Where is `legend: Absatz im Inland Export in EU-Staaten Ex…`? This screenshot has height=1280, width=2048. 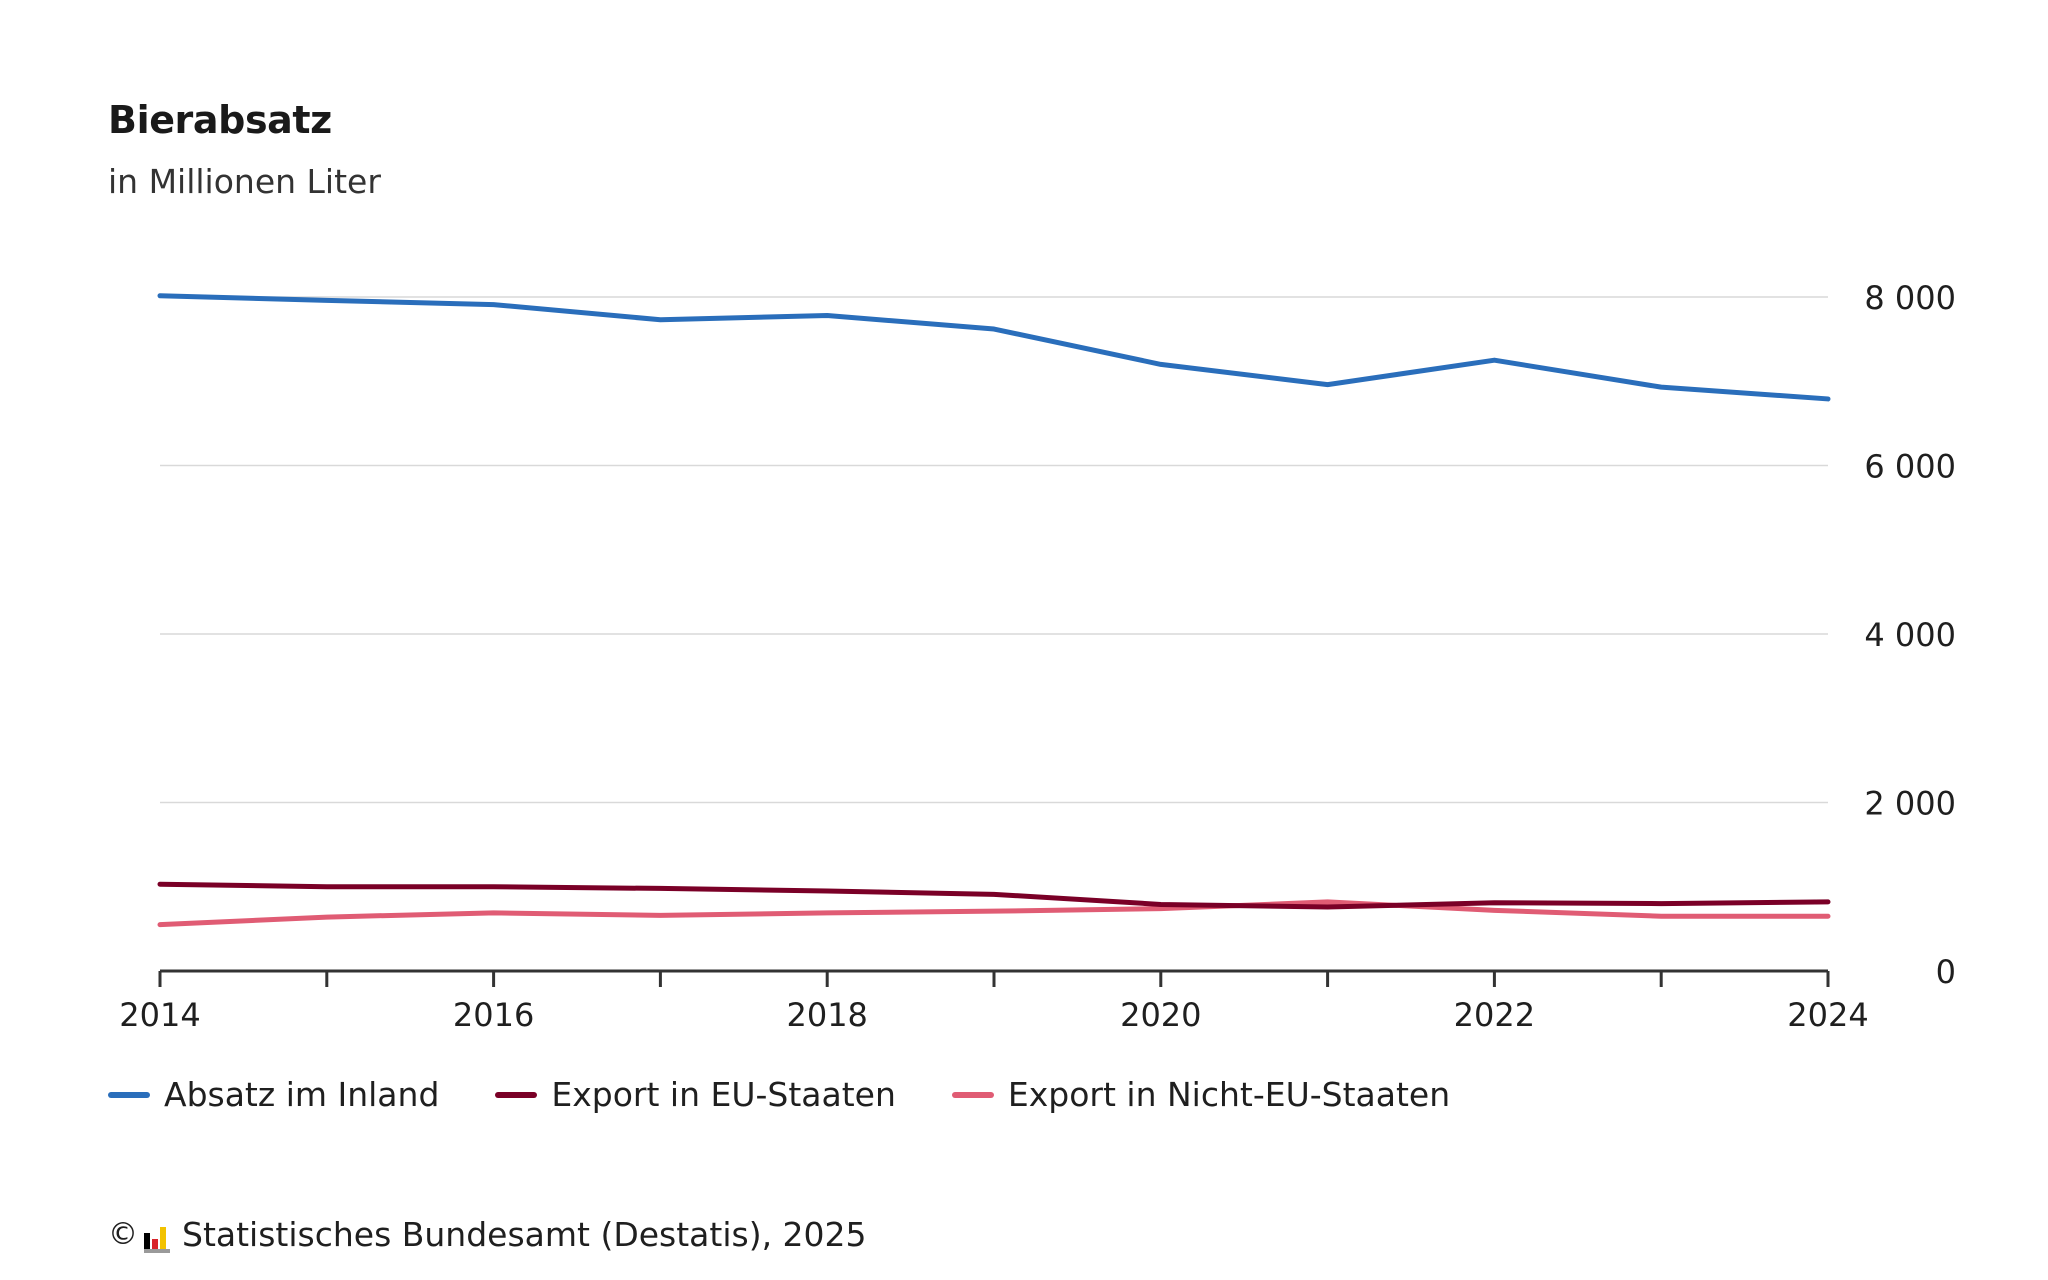
legend: Absatz im Inland Export in EU-Staaten Ex… is located at coordinates (807, 1094).